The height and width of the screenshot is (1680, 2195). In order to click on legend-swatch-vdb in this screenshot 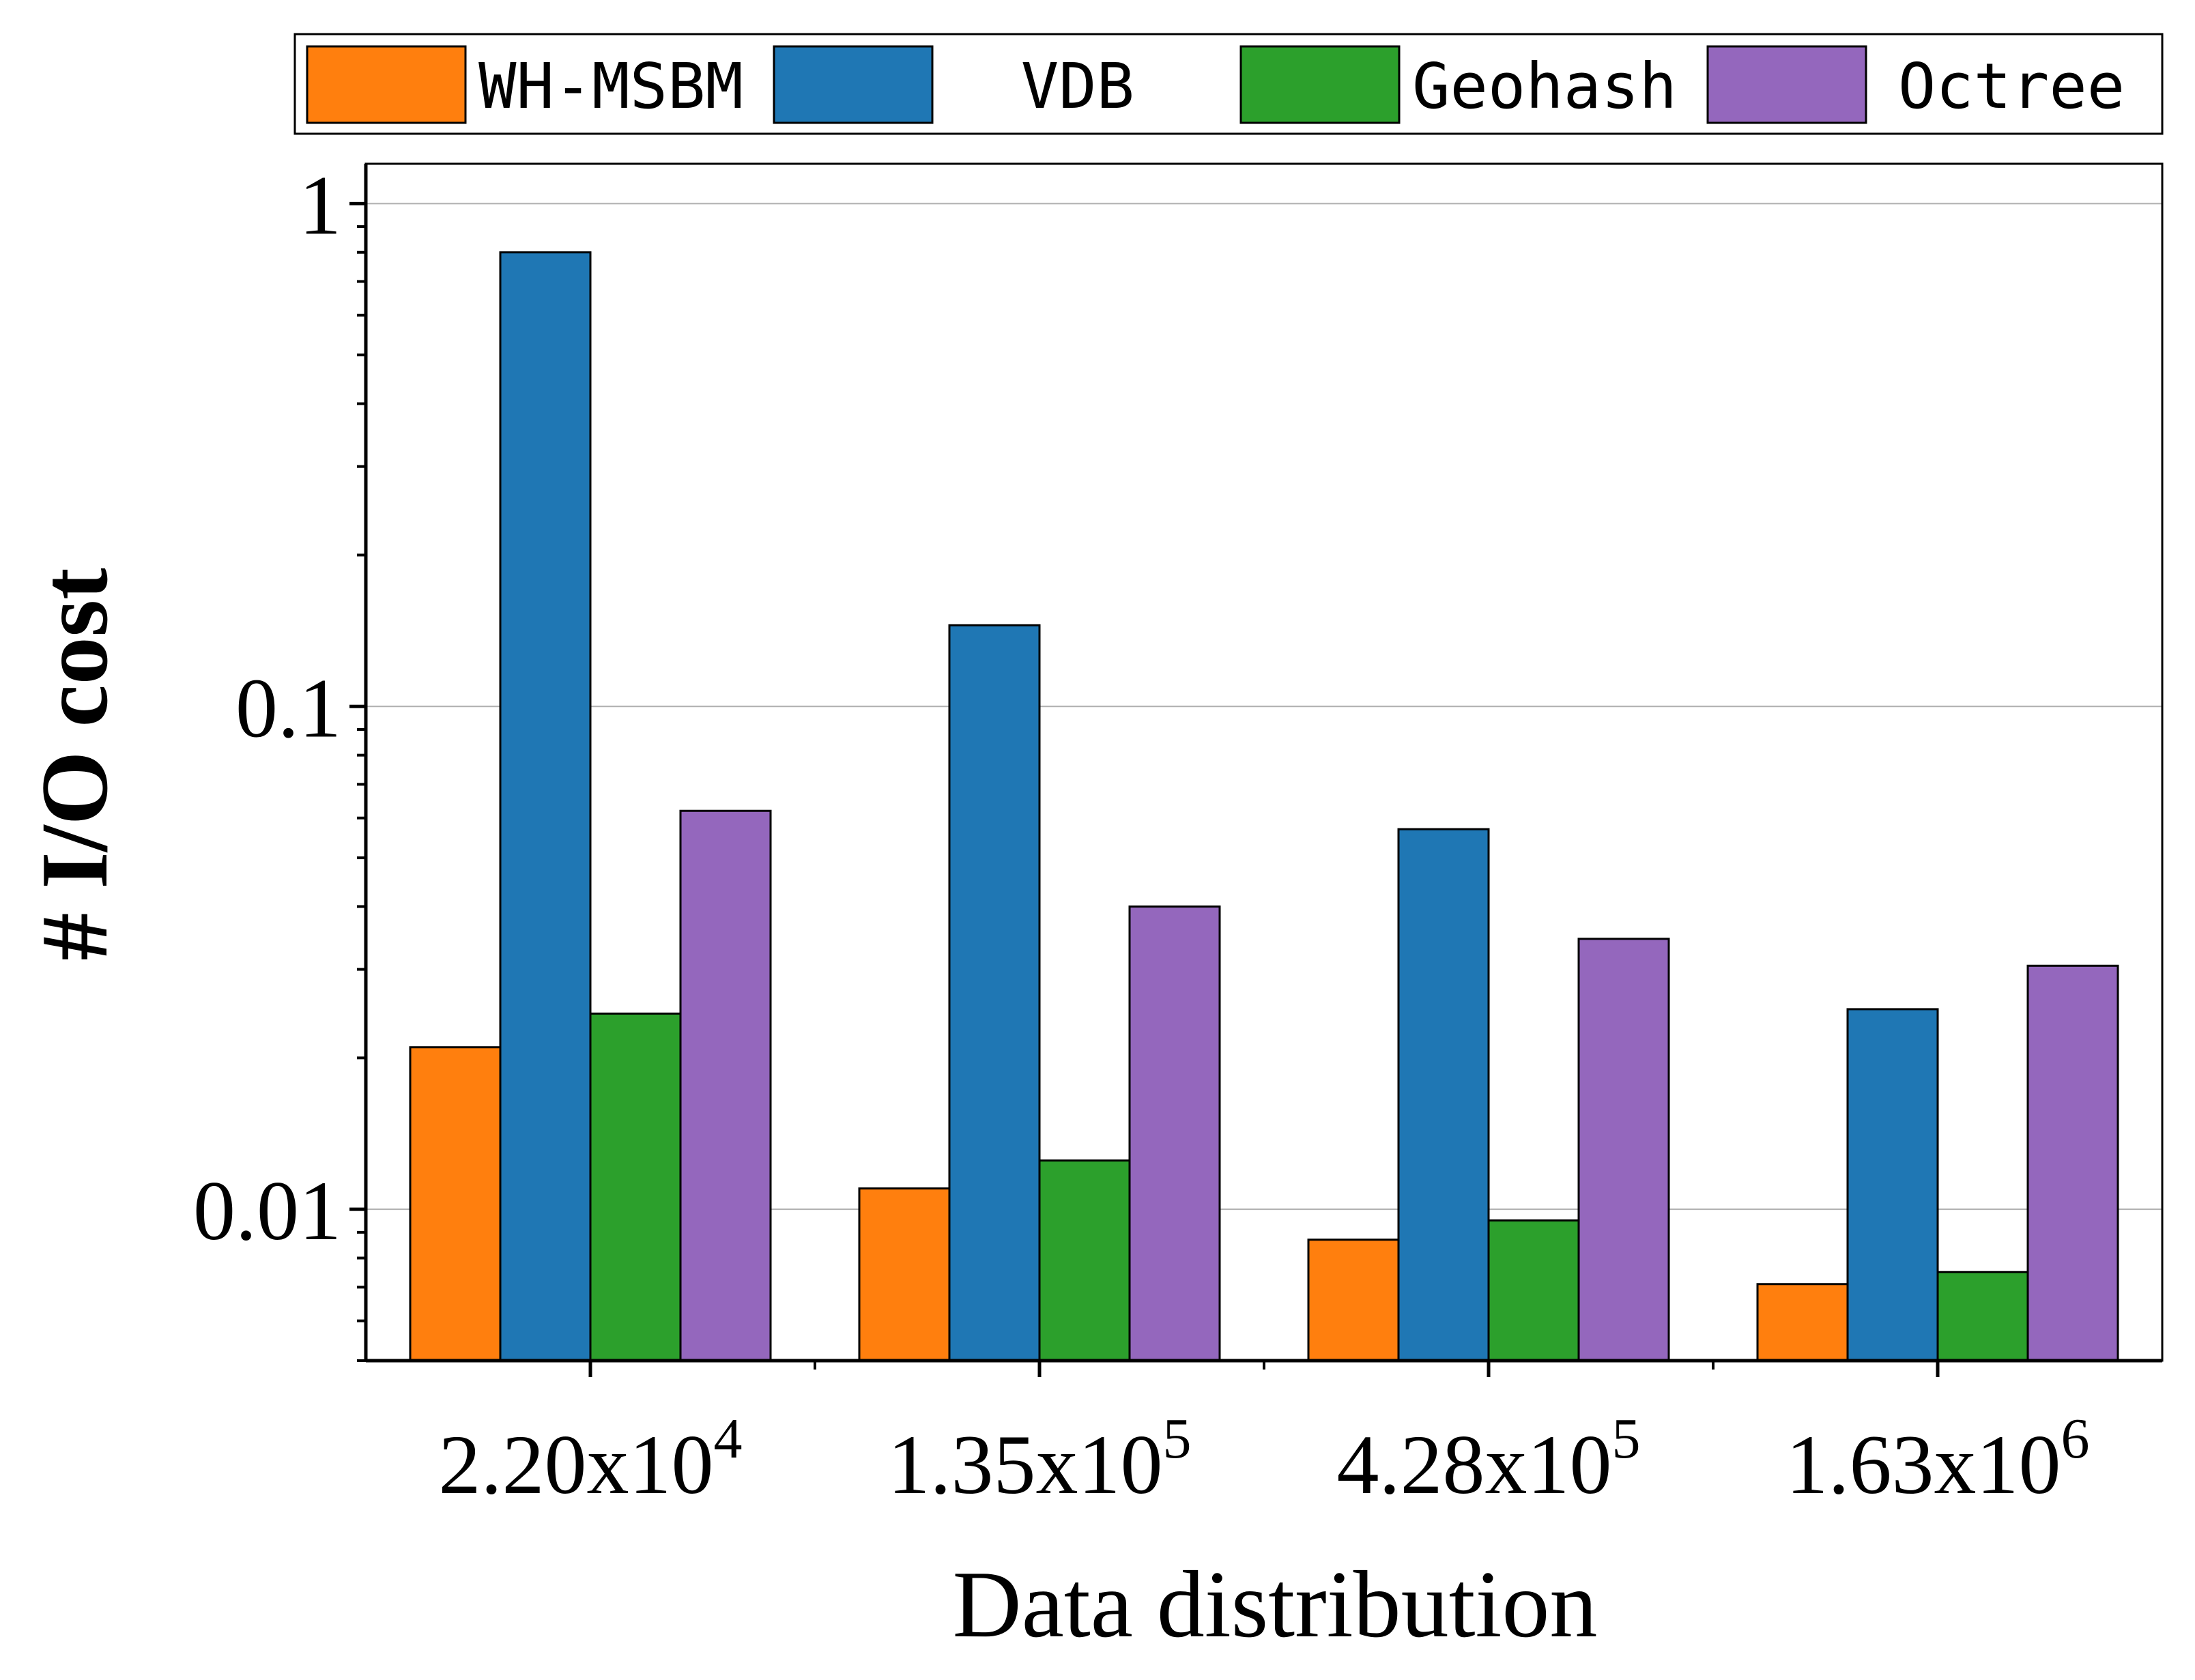, I will do `click(853, 84)`.